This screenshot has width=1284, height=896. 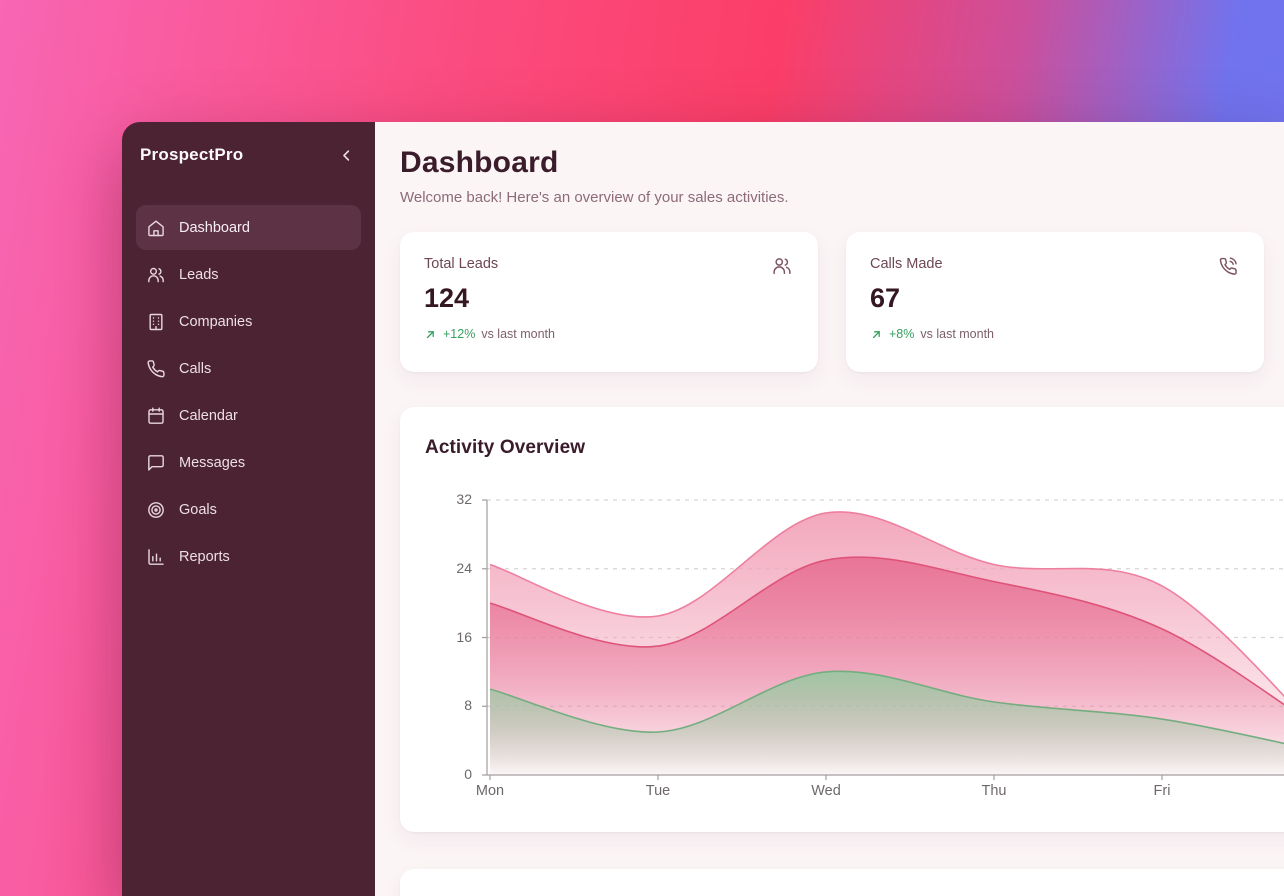 I want to click on band-green-area, so click(x=887, y=723).